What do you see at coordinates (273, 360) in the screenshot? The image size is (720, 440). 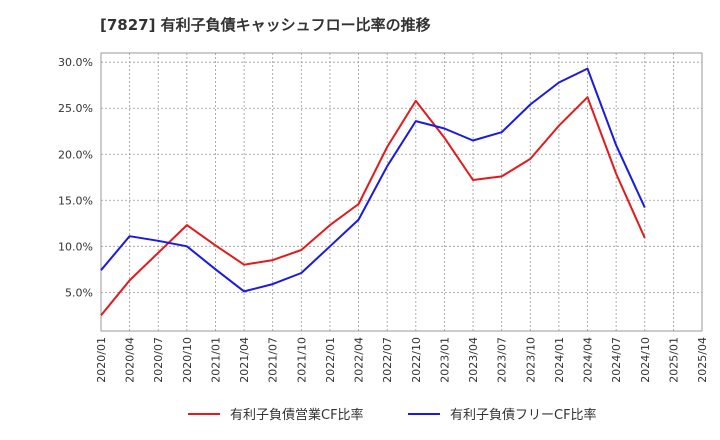 I see `x-tick-label: 2021/07` at bounding box center [273, 360].